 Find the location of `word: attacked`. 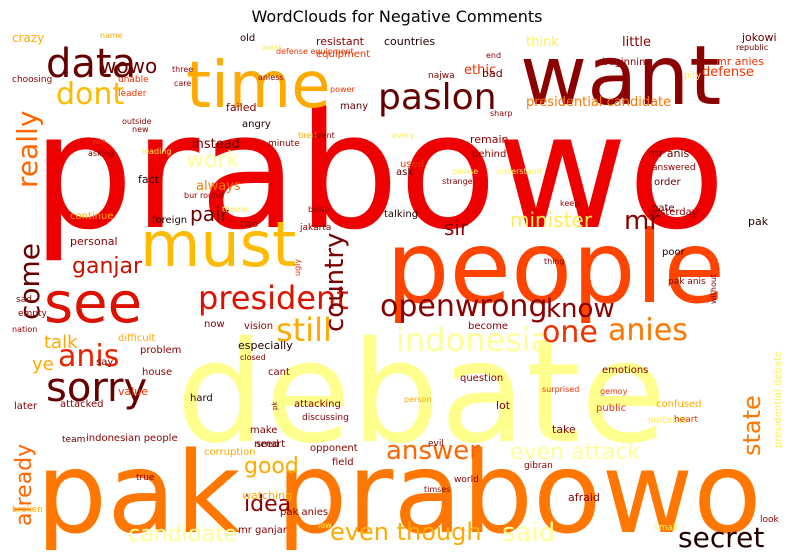

word: attacked is located at coordinates (82, 404).